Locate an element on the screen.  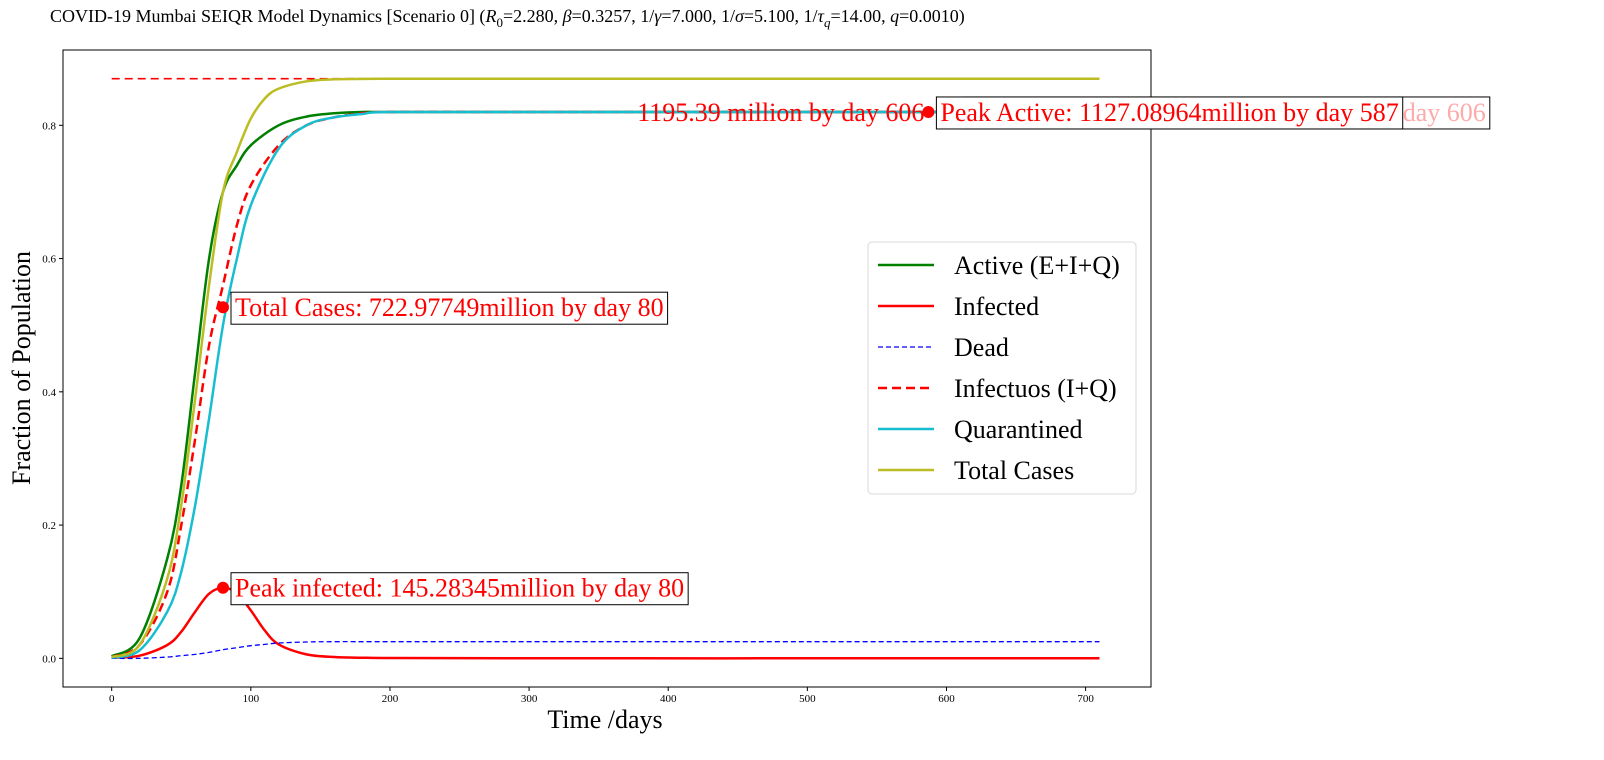
x-tick-label: 100 is located at coordinates (251, 699).